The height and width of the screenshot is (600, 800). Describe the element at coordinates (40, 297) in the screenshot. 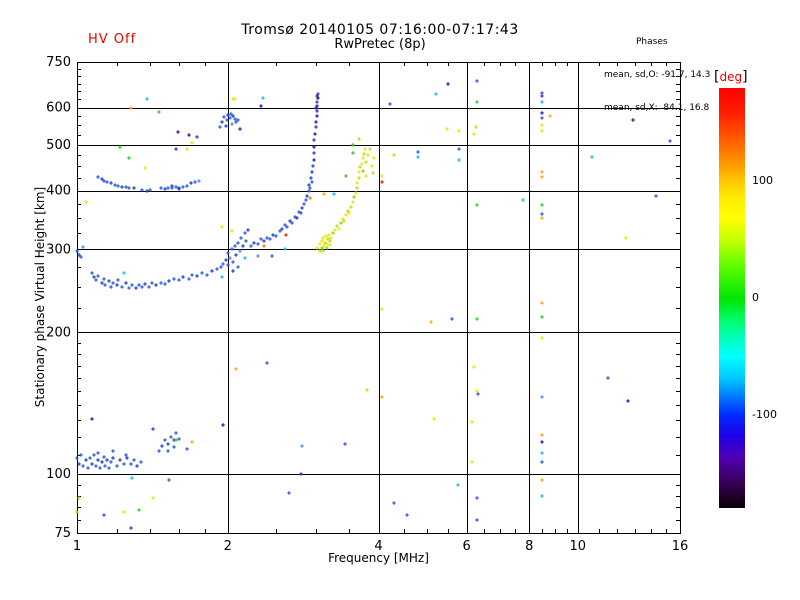

I see `y-axis-label: Stationary phase Virtual Height [km]` at that location.